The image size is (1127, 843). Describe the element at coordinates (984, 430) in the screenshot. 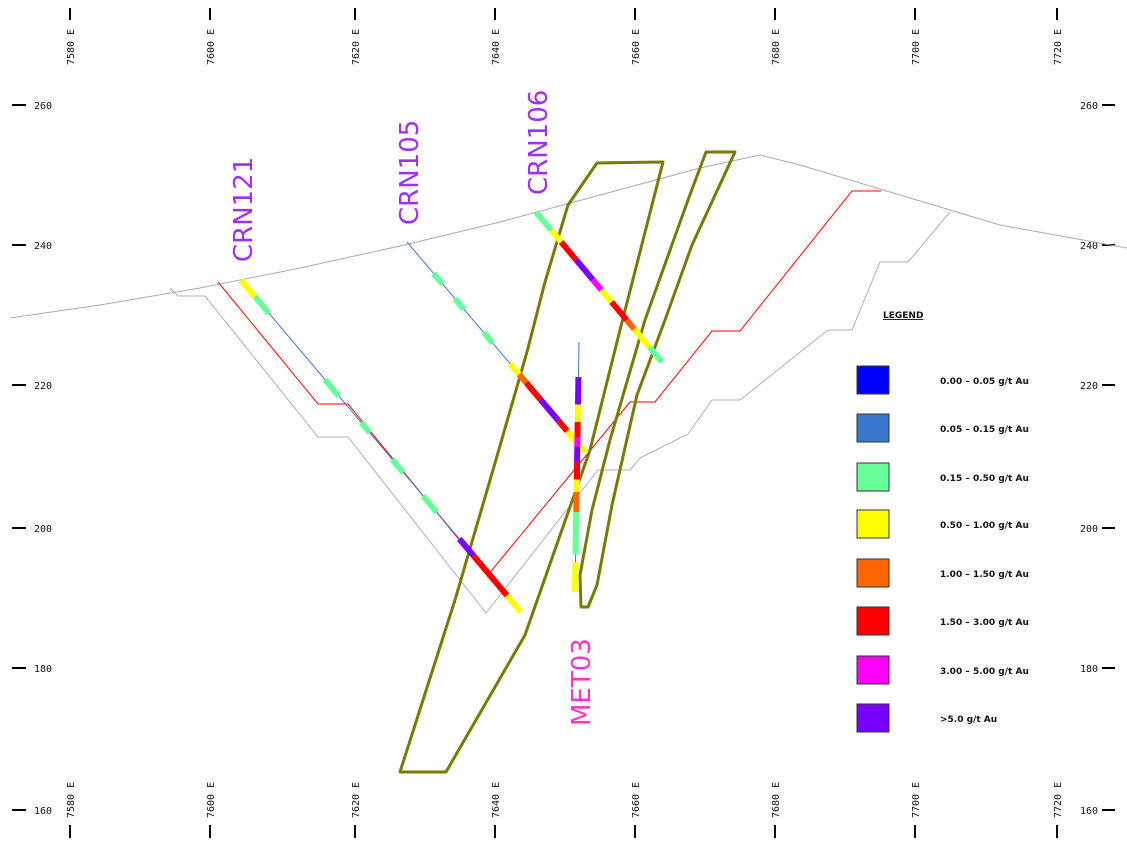

I see `legend-label: 0.05 – 0.15 g/t Au` at that location.